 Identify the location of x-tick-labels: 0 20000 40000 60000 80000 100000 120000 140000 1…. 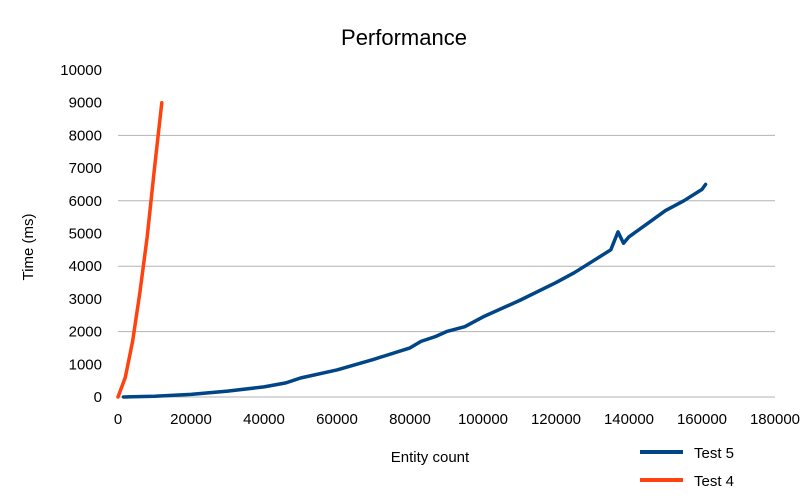
(457, 419).